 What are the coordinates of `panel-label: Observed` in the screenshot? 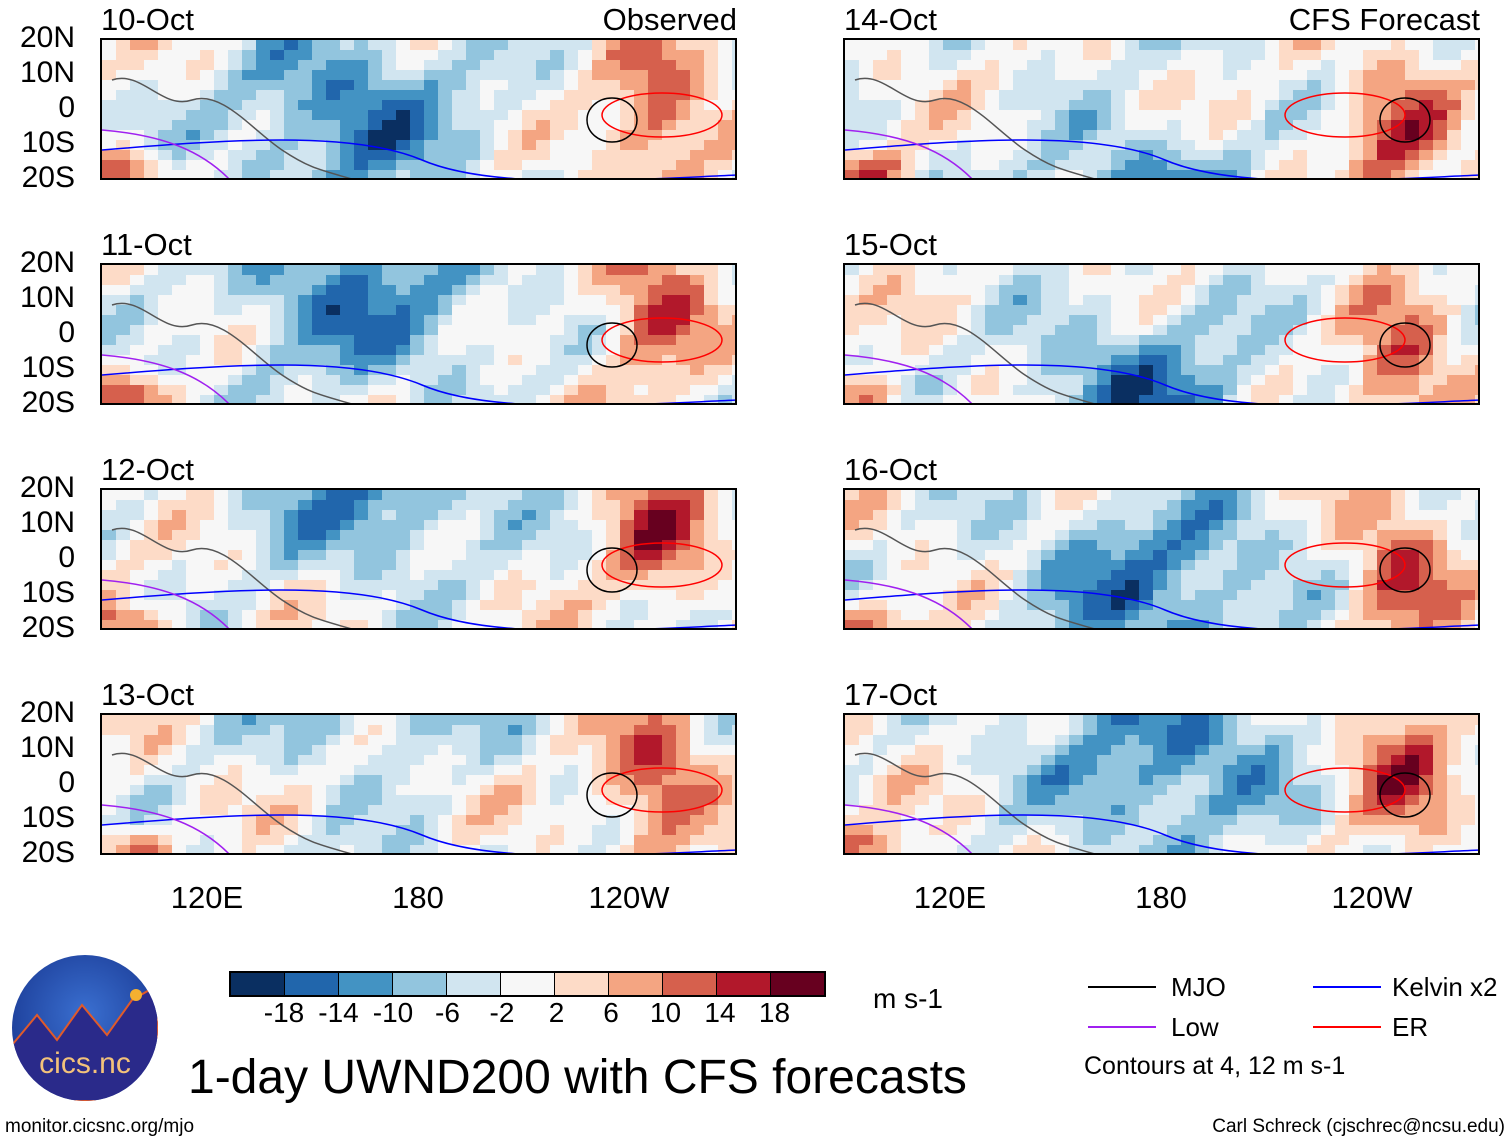 It's located at (669, 19).